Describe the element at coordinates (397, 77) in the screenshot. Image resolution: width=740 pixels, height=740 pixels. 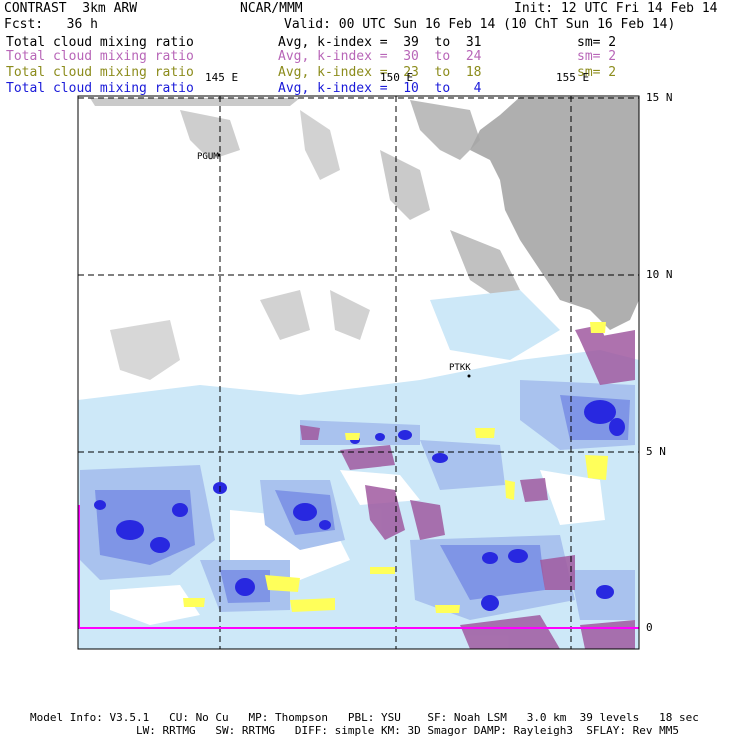
I see `lon-label-150: 150 E` at that location.